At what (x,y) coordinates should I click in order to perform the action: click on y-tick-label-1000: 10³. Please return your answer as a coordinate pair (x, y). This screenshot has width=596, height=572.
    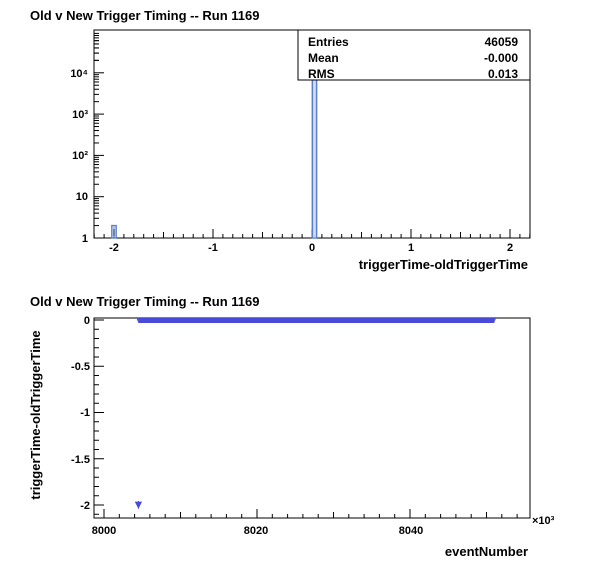
    Looking at the image, I should click on (80, 115).